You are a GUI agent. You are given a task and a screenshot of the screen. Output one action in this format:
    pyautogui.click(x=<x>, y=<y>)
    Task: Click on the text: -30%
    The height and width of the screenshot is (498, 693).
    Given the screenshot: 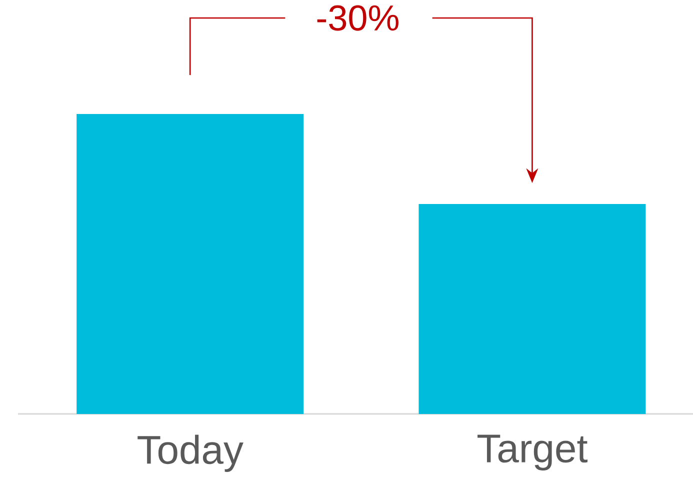 What is the action you would take?
    pyautogui.click(x=357, y=18)
    